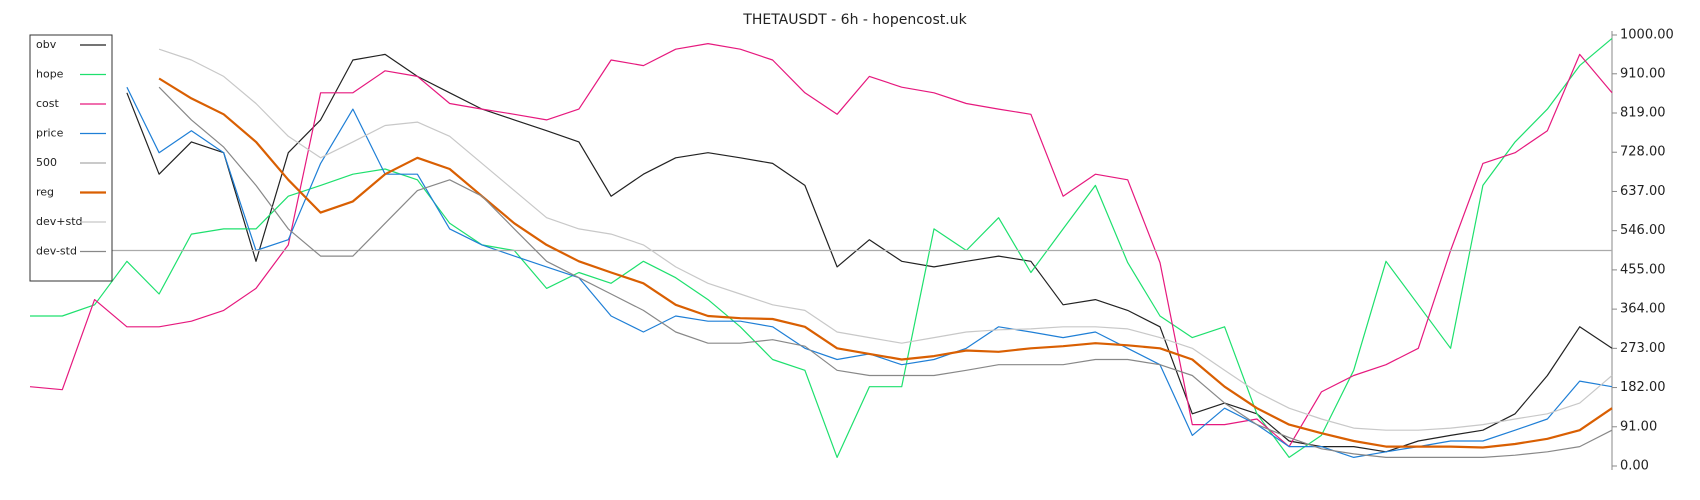  I want to click on y-tick-label: 0.00, so click(1634, 466).